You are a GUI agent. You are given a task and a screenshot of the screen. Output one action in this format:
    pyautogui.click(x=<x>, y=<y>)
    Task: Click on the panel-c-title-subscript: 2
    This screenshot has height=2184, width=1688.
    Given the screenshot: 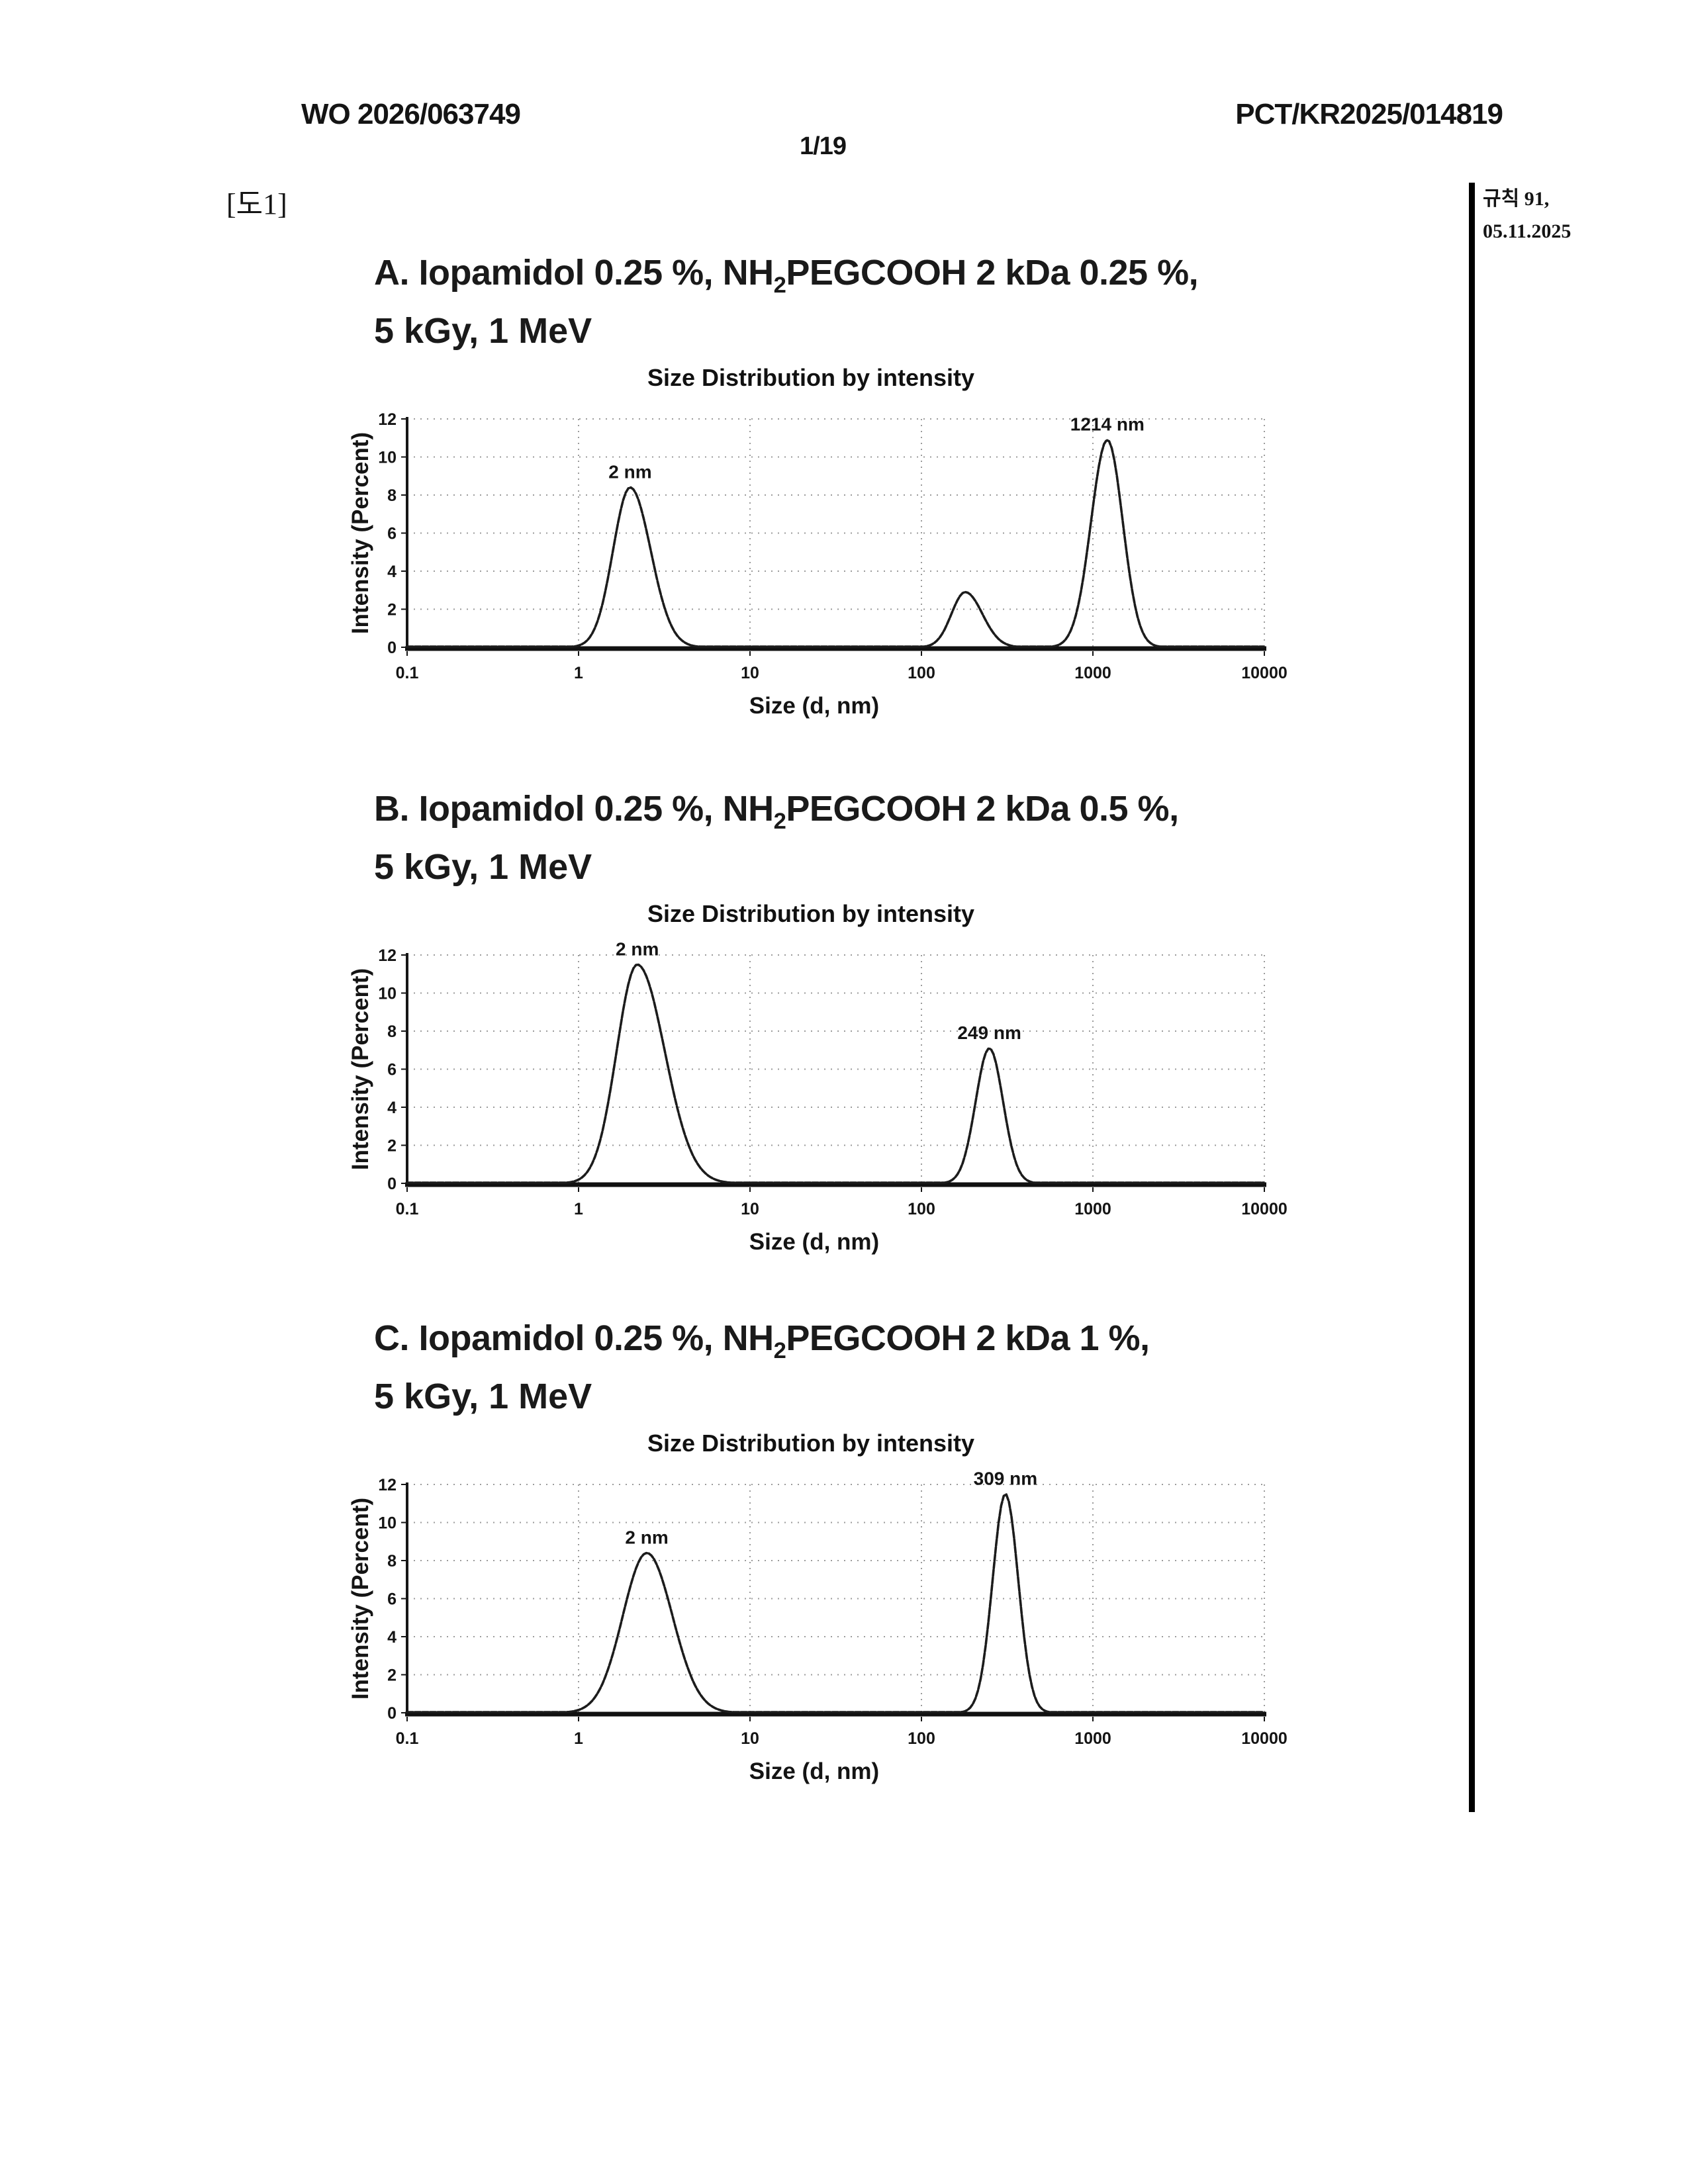 What is the action you would take?
    pyautogui.click(x=779, y=1351)
    